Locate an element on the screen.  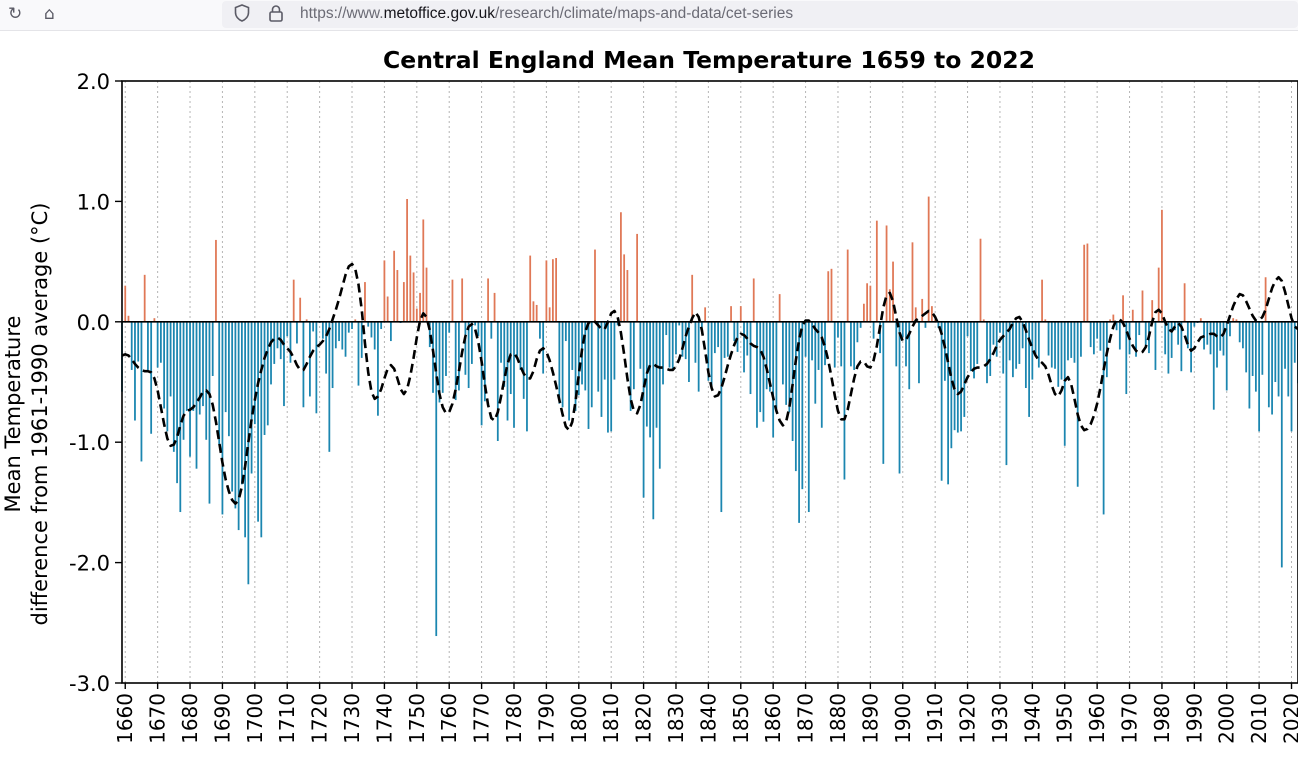
home-icon: ⌂ is located at coordinates (49, 14).